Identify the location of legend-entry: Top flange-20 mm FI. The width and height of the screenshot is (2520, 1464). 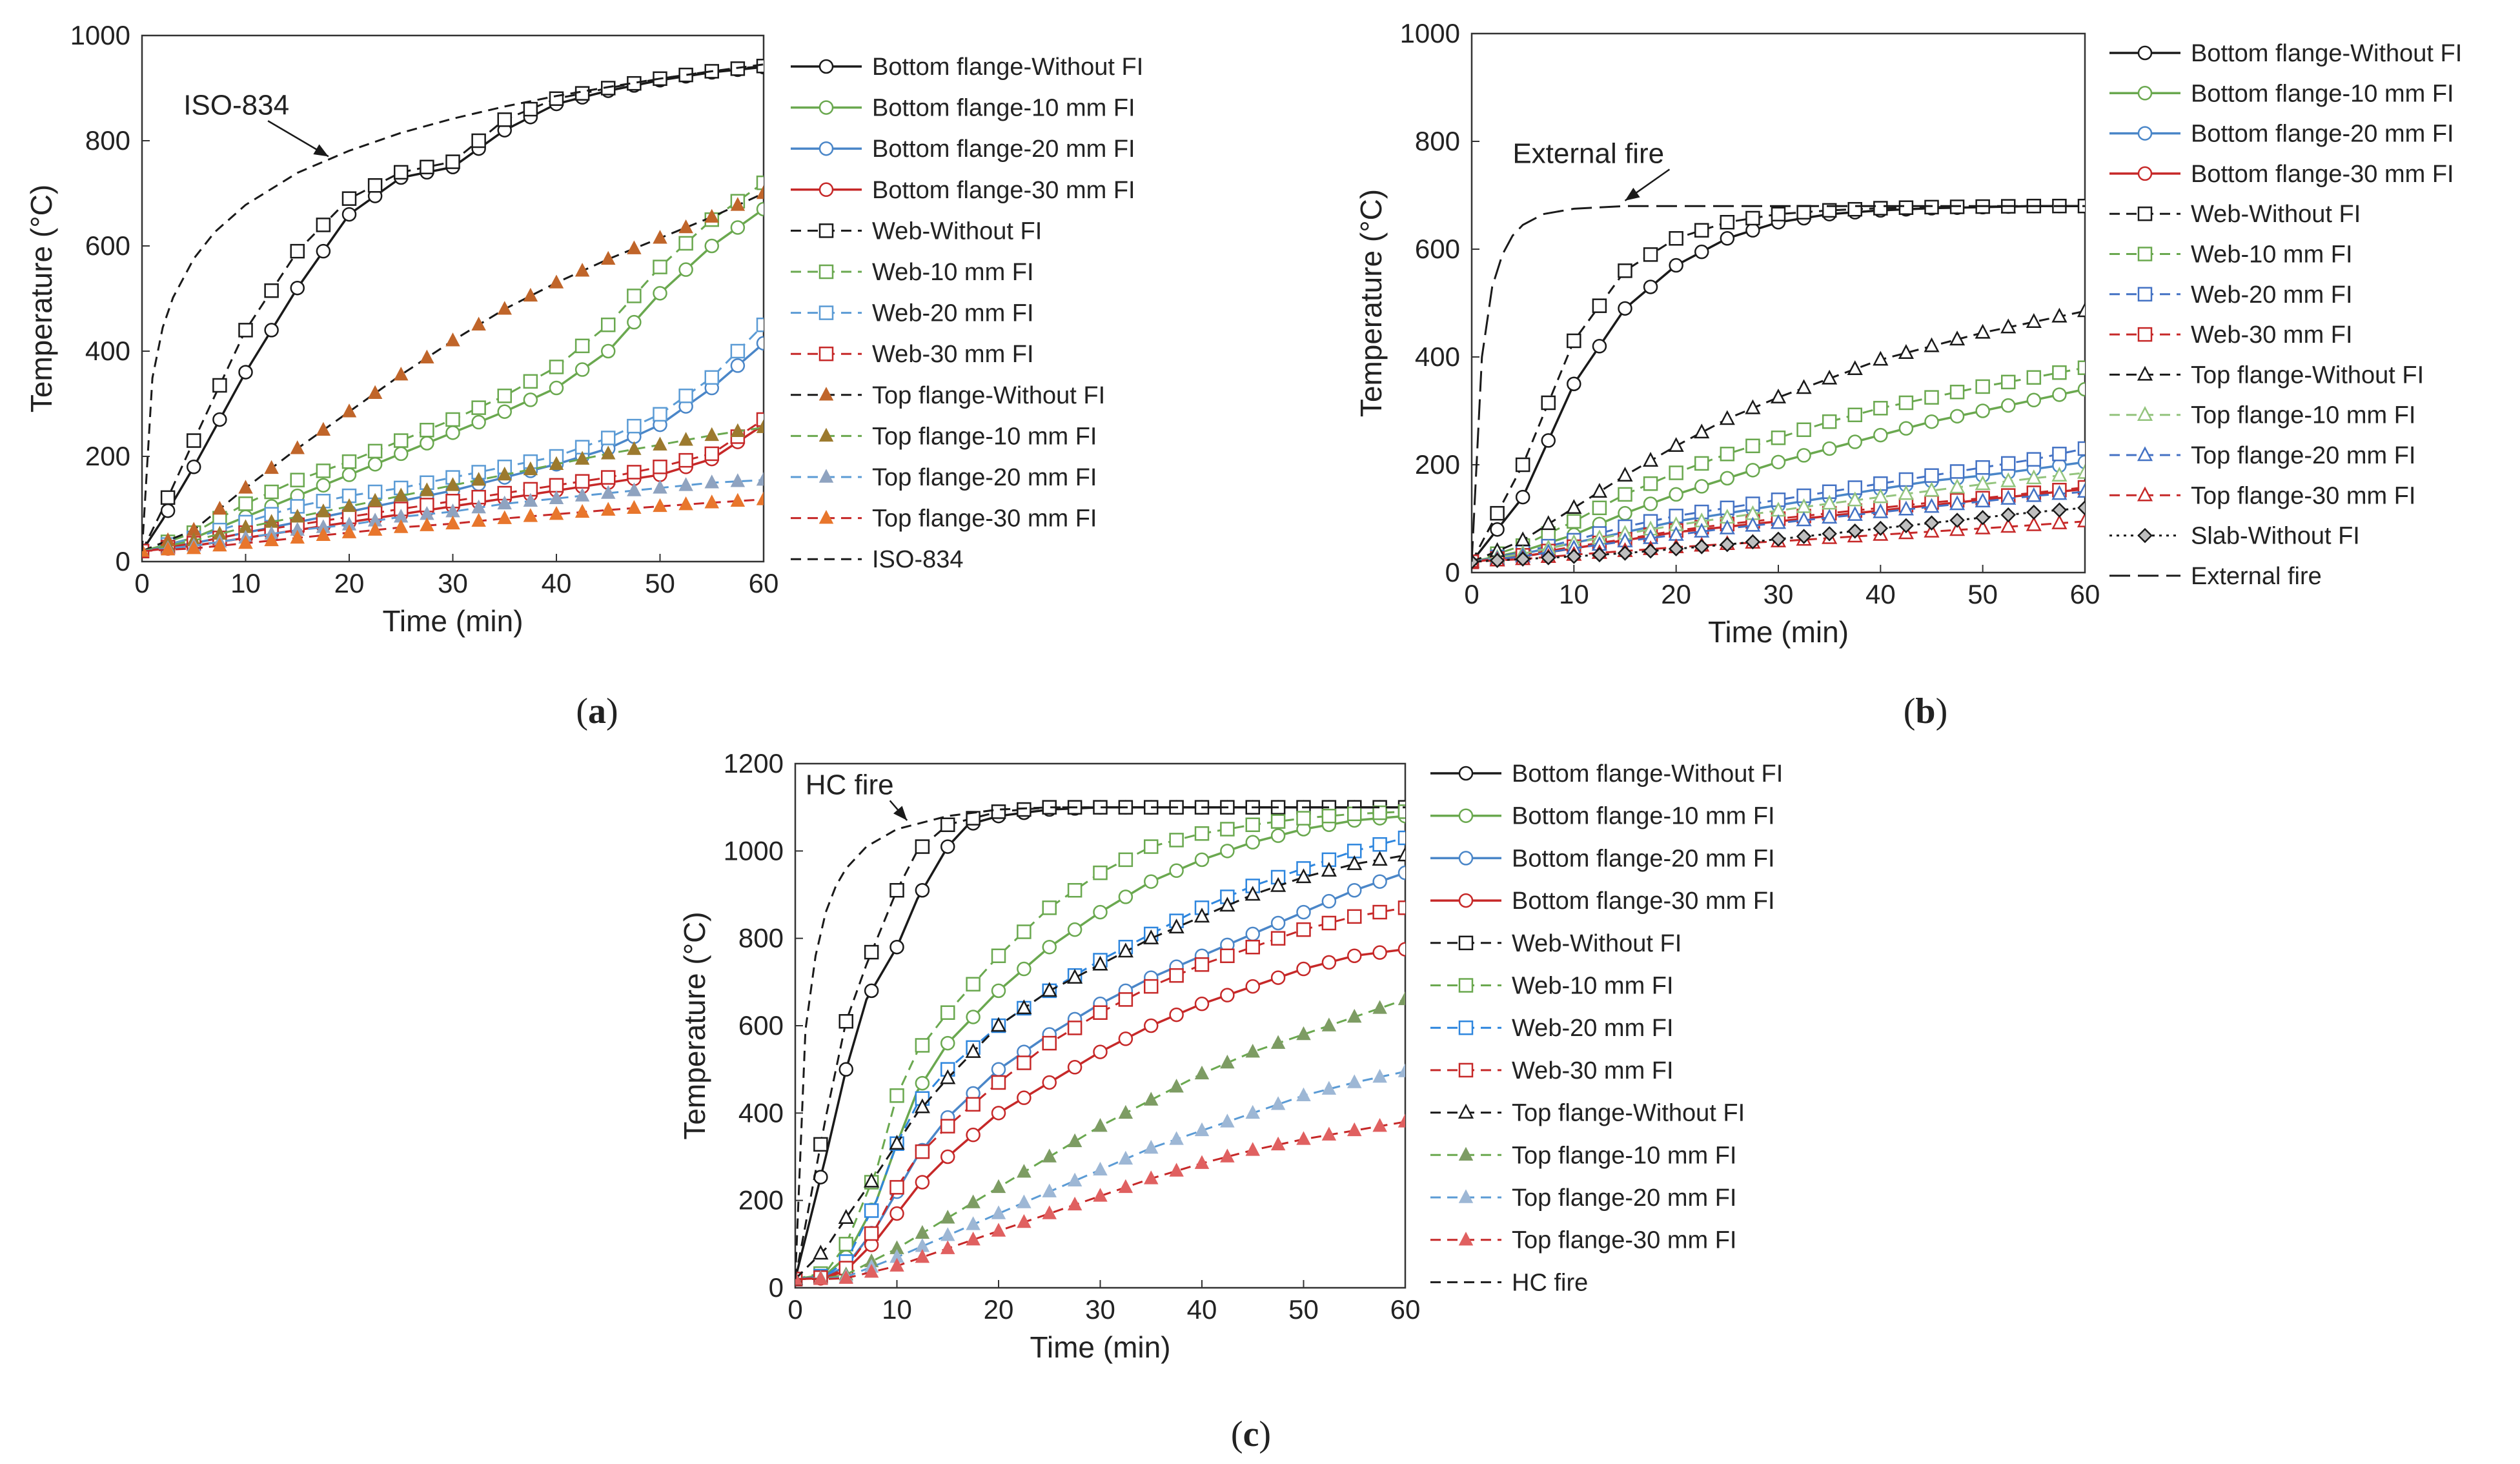
(944, 477).